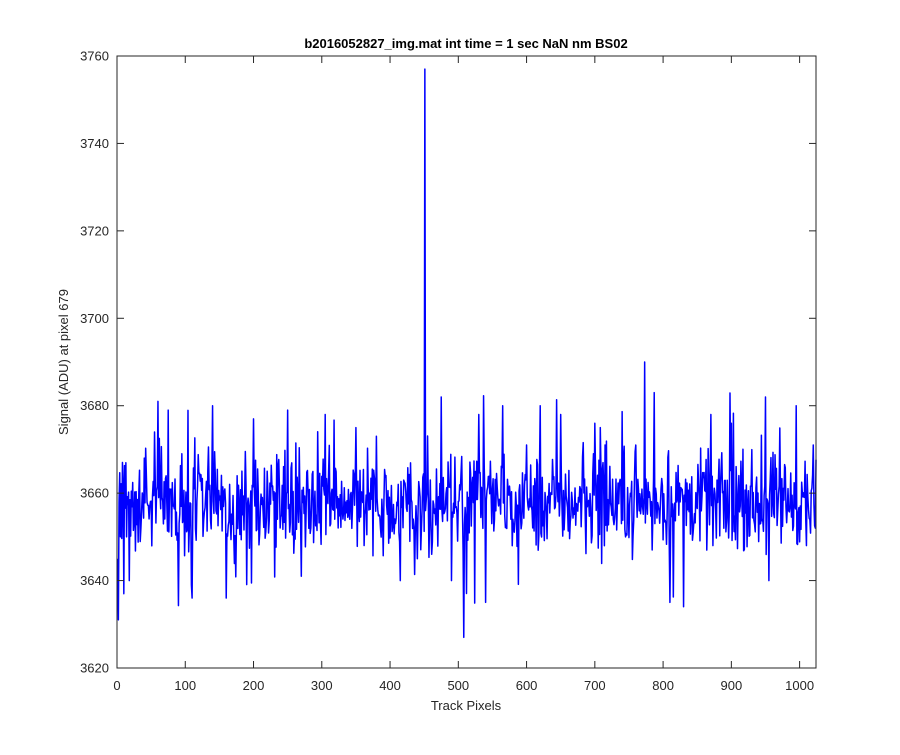  I want to click on x-tick-label: 700, so click(595, 685).